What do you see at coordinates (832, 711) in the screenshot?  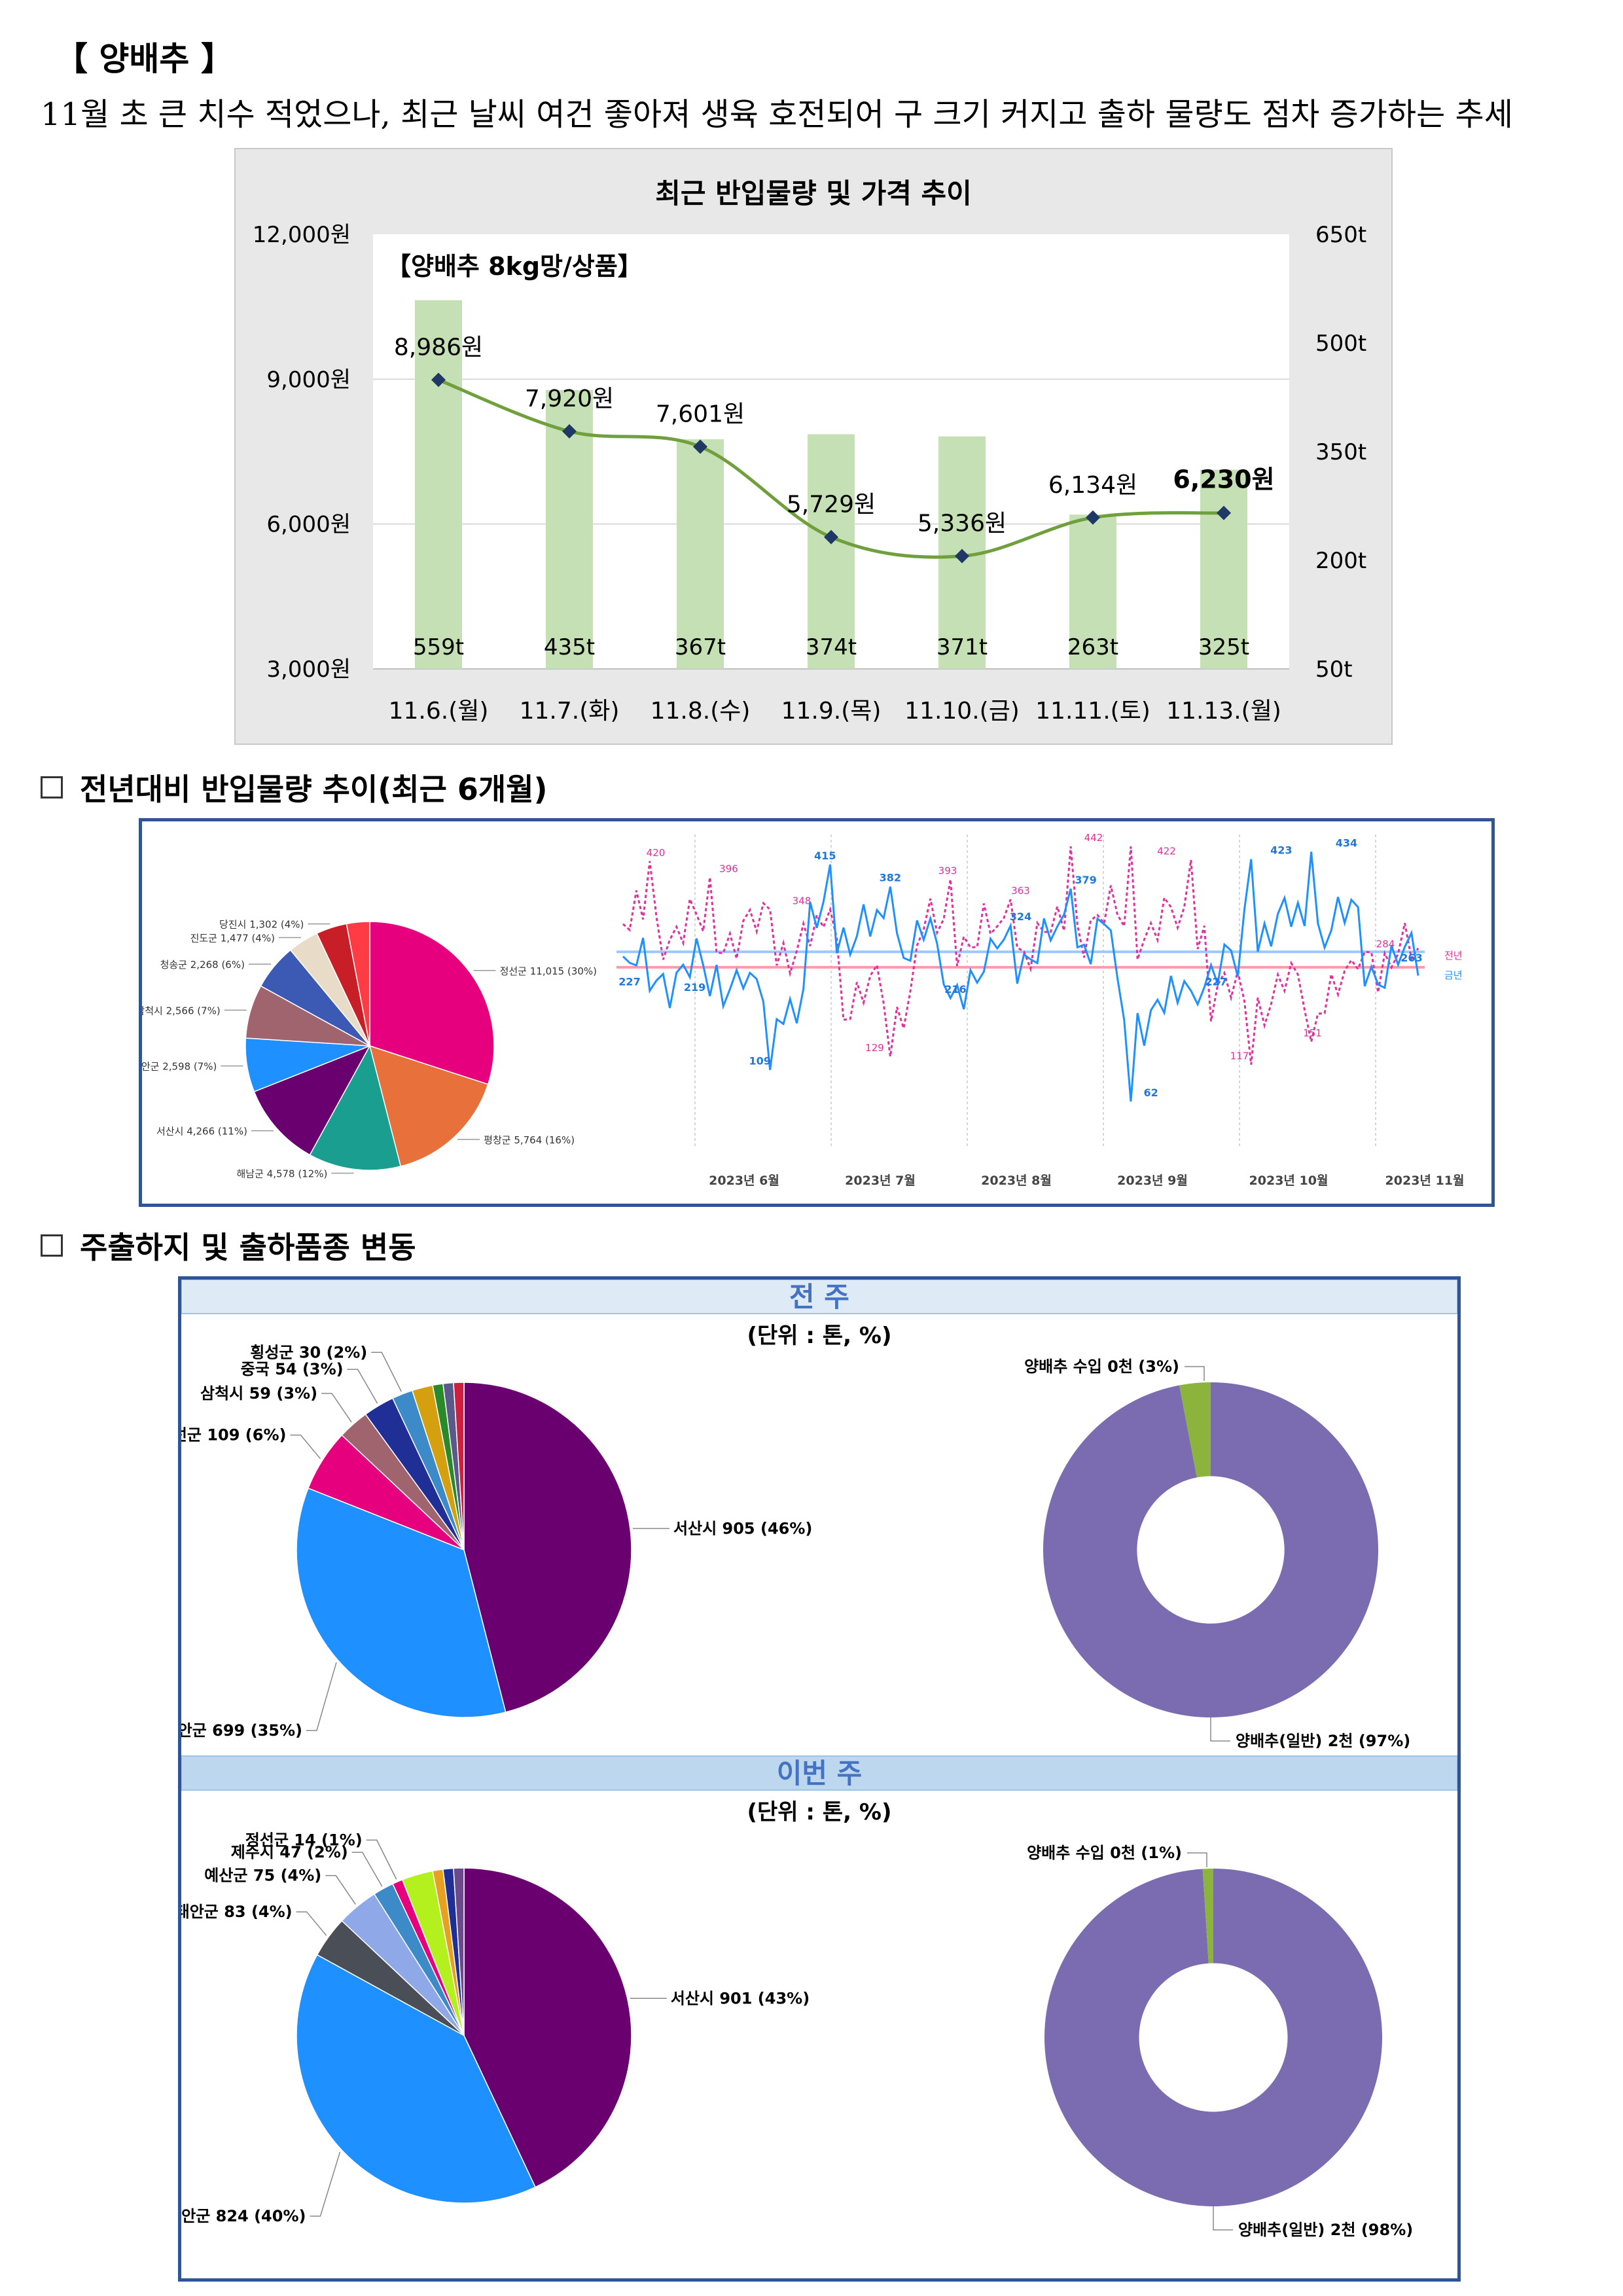 I see `x-tick: 11.9.(목)` at bounding box center [832, 711].